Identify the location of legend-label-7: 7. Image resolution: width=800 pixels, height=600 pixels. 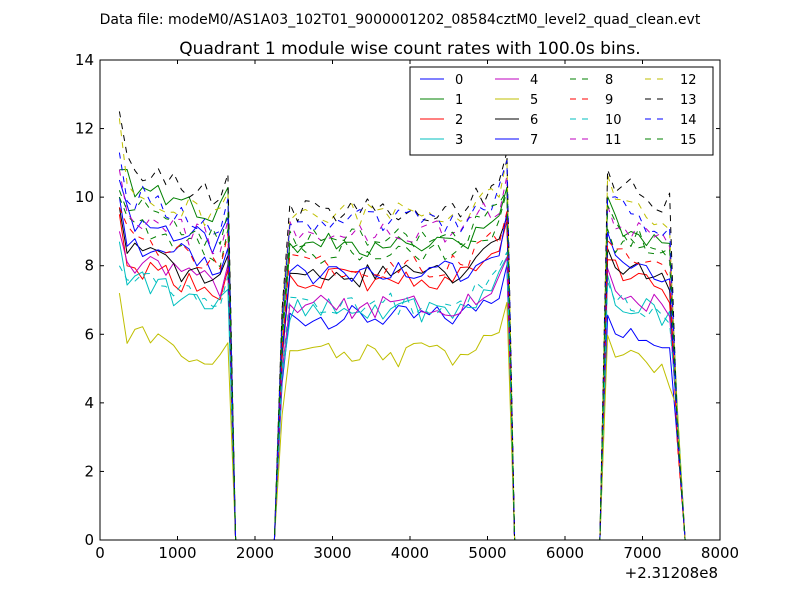
(534, 140).